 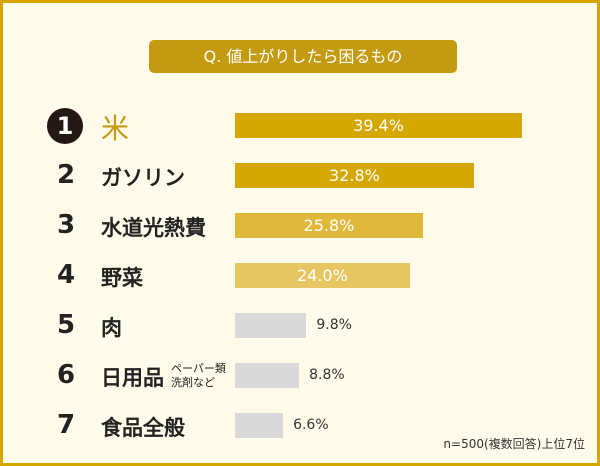 I want to click on rank-number: 1, so click(x=65, y=125).